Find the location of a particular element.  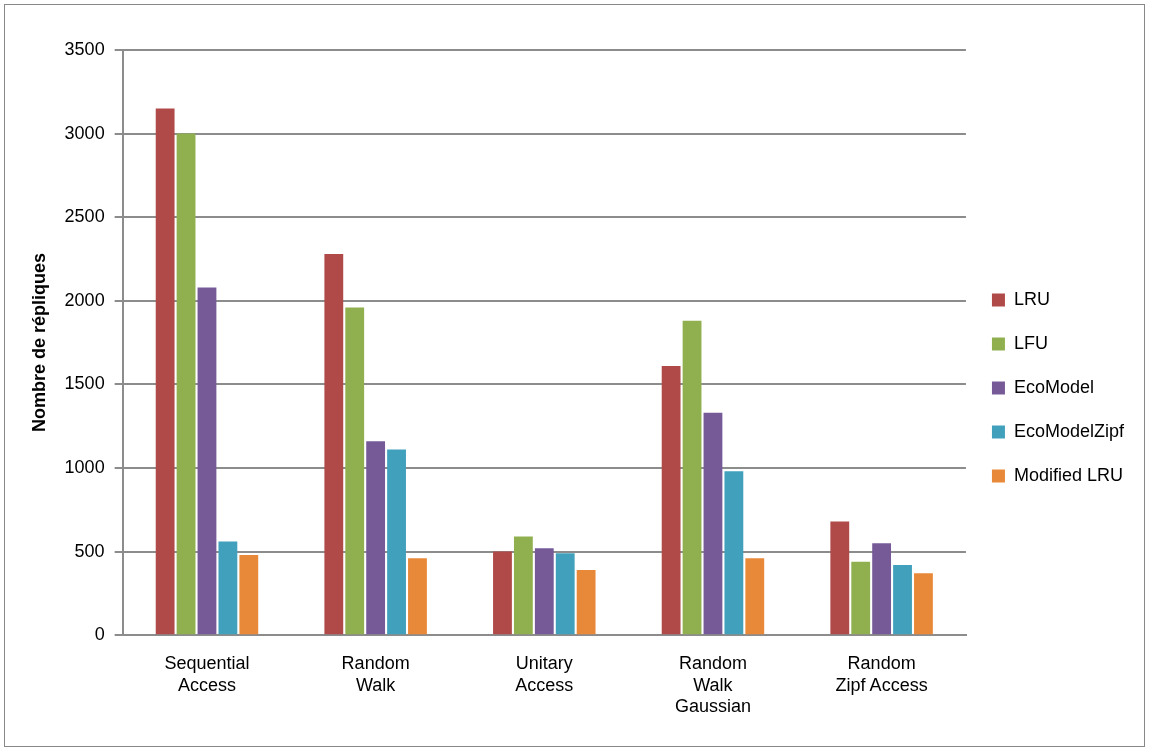

legend-label: EcoModelZipf is located at coordinates (1069, 430).